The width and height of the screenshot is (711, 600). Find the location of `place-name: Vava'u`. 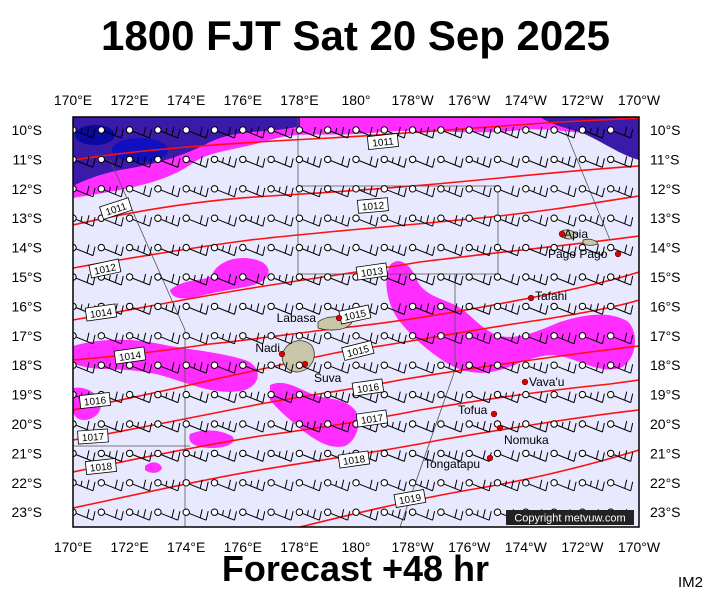

place-name: Vava'u is located at coordinates (546, 382).